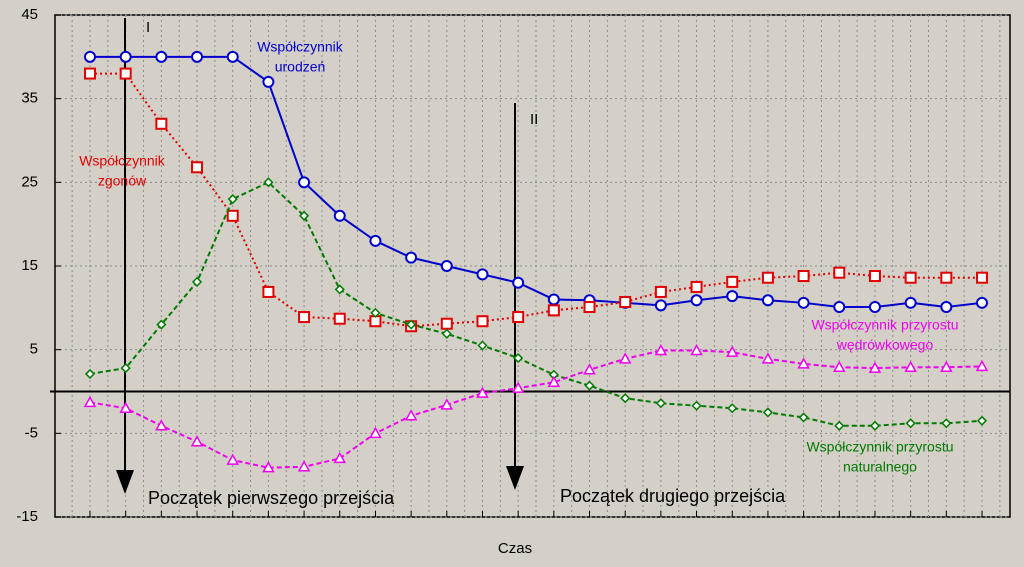 The width and height of the screenshot is (1024, 567). What do you see at coordinates (29, 265) in the screenshot?
I see `y-tick-label: 15` at bounding box center [29, 265].